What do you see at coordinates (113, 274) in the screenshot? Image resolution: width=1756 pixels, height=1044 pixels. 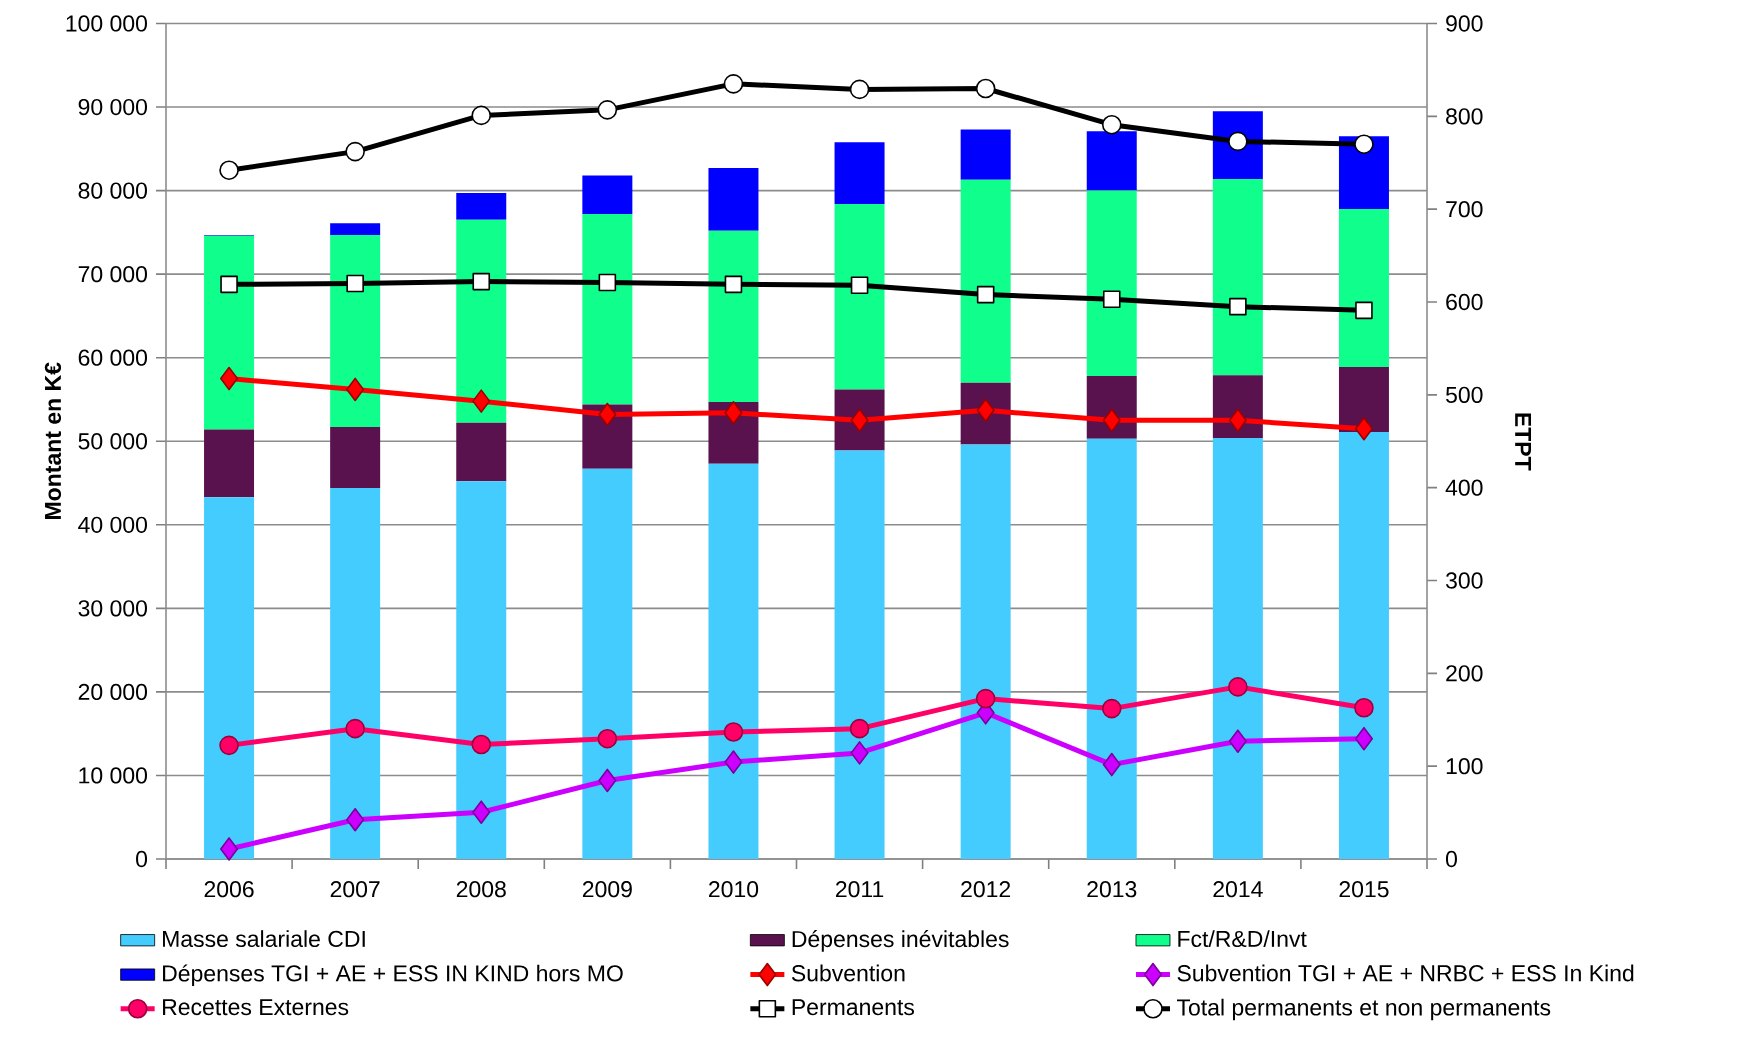 I see `y-tick-label: 70 000` at bounding box center [113, 274].